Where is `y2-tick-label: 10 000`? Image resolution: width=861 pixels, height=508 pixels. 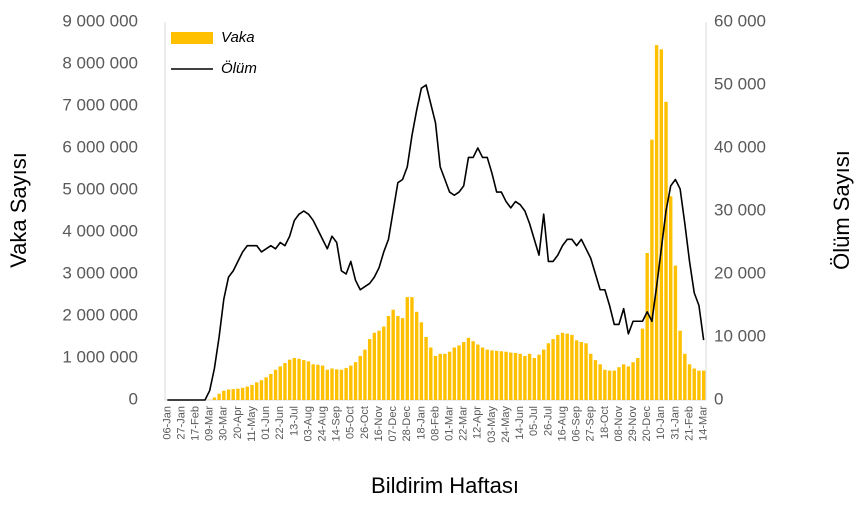
y2-tick-label: 10 000 is located at coordinates (740, 335).